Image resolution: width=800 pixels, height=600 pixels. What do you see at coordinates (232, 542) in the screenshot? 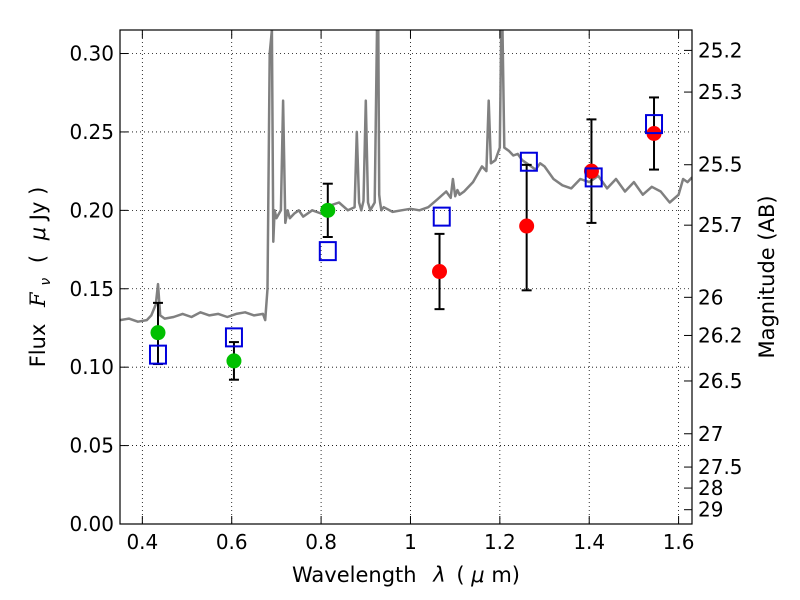
I see `x-tick-label: 0.6` at bounding box center [232, 542].